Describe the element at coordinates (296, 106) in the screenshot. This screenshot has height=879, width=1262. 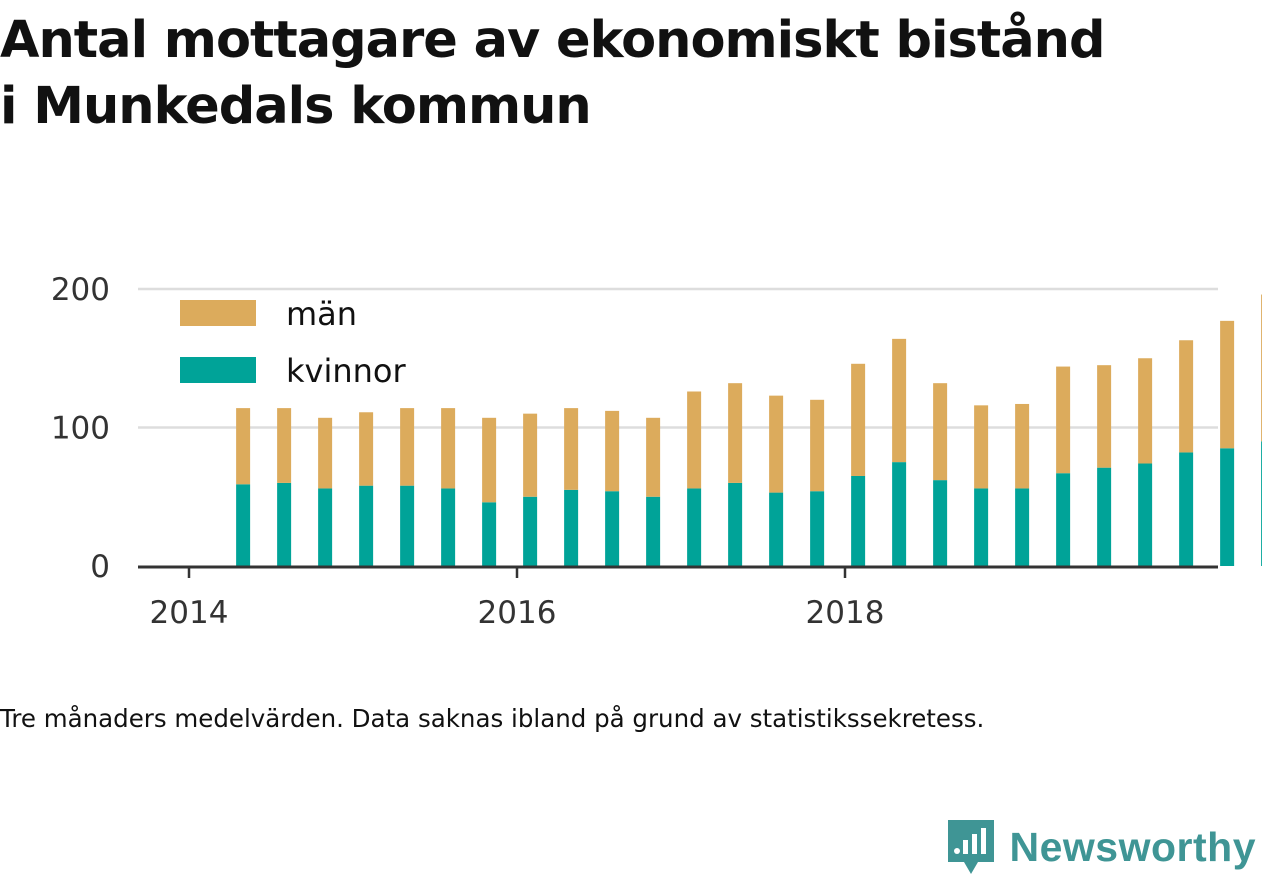
I see `chart-title-line-2: i Munkedals kommun` at that location.